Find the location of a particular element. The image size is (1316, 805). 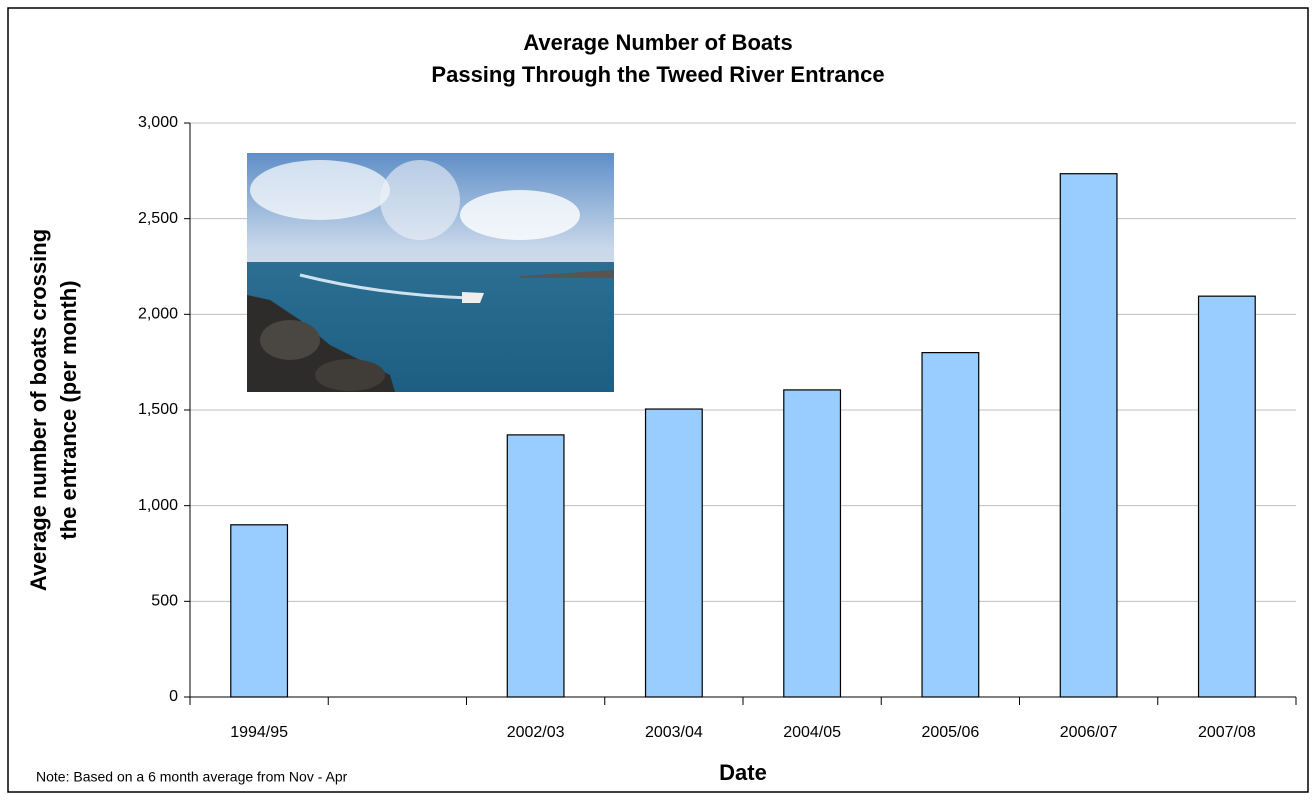

chart-title: Average Number of Boats is located at coordinates (657, 42).